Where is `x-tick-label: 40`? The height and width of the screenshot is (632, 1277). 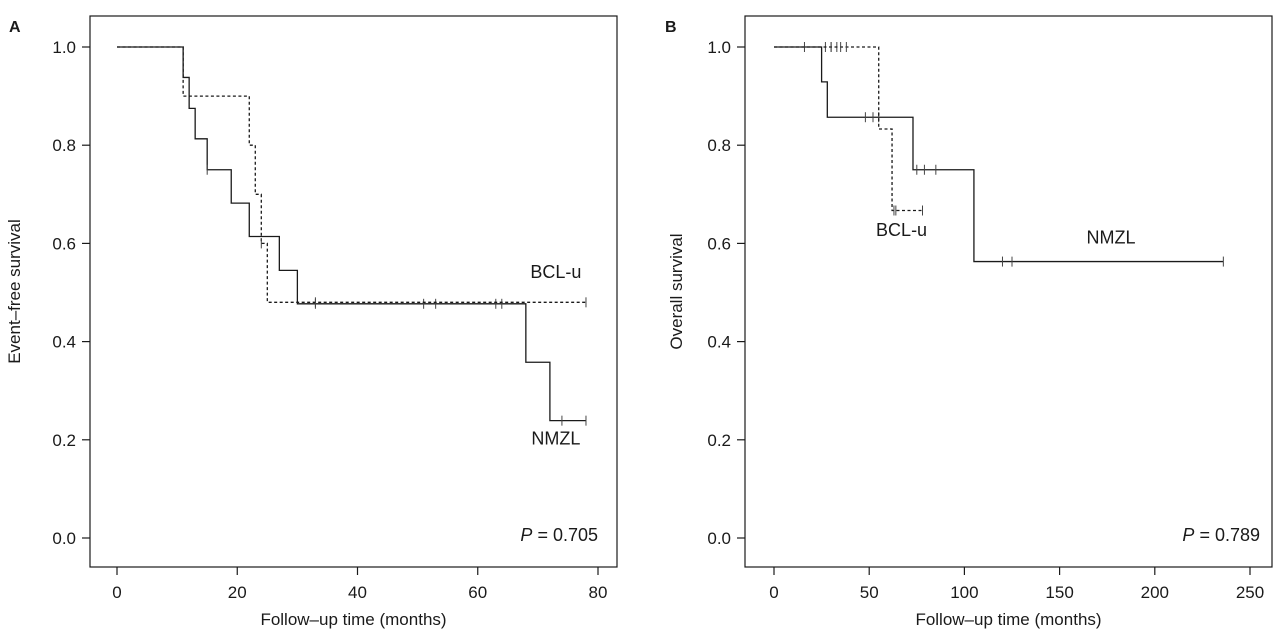 x-tick-label: 40 is located at coordinates (357, 592).